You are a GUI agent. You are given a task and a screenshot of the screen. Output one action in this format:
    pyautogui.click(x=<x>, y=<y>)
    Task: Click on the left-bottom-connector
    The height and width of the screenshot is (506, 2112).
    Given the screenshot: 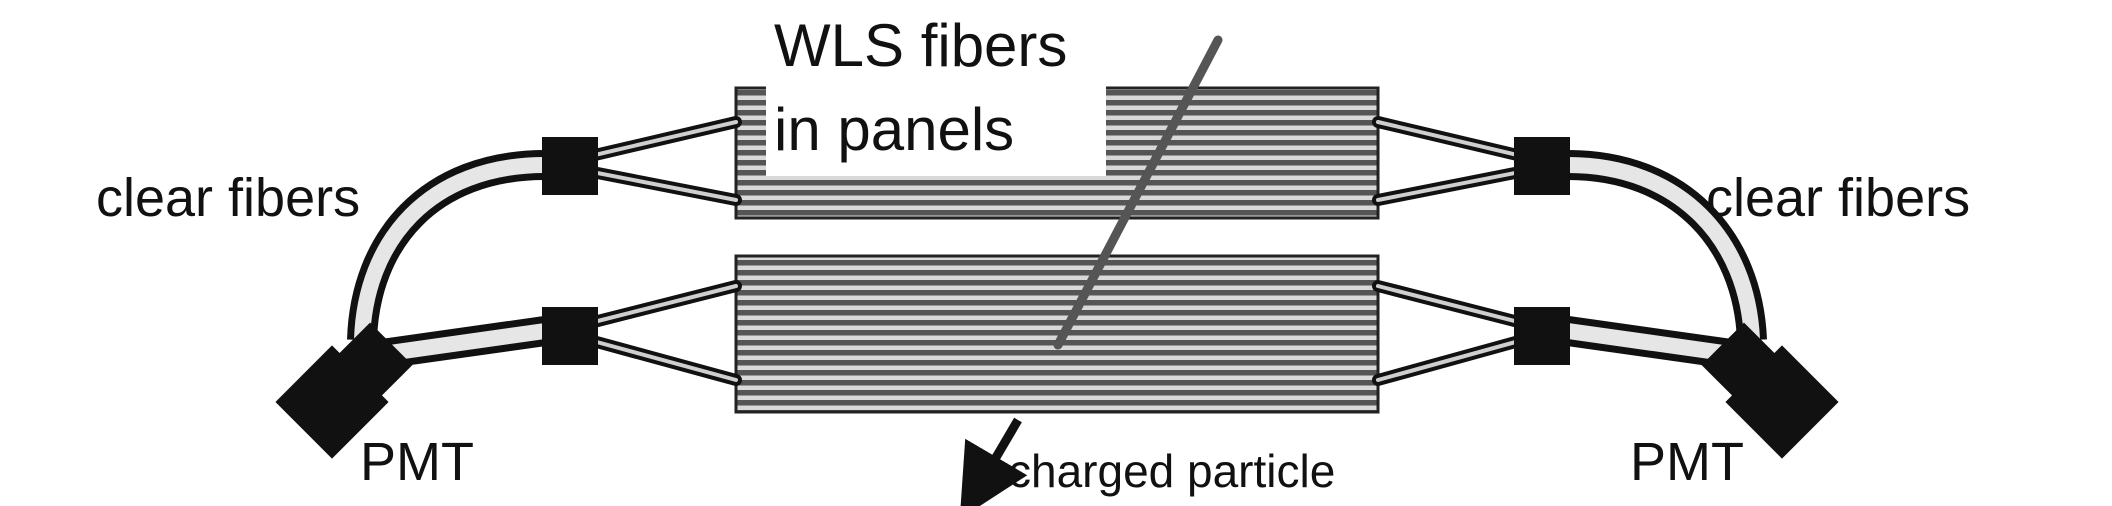 What is the action you would take?
    pyautogui.click(x=570, y=336)
    